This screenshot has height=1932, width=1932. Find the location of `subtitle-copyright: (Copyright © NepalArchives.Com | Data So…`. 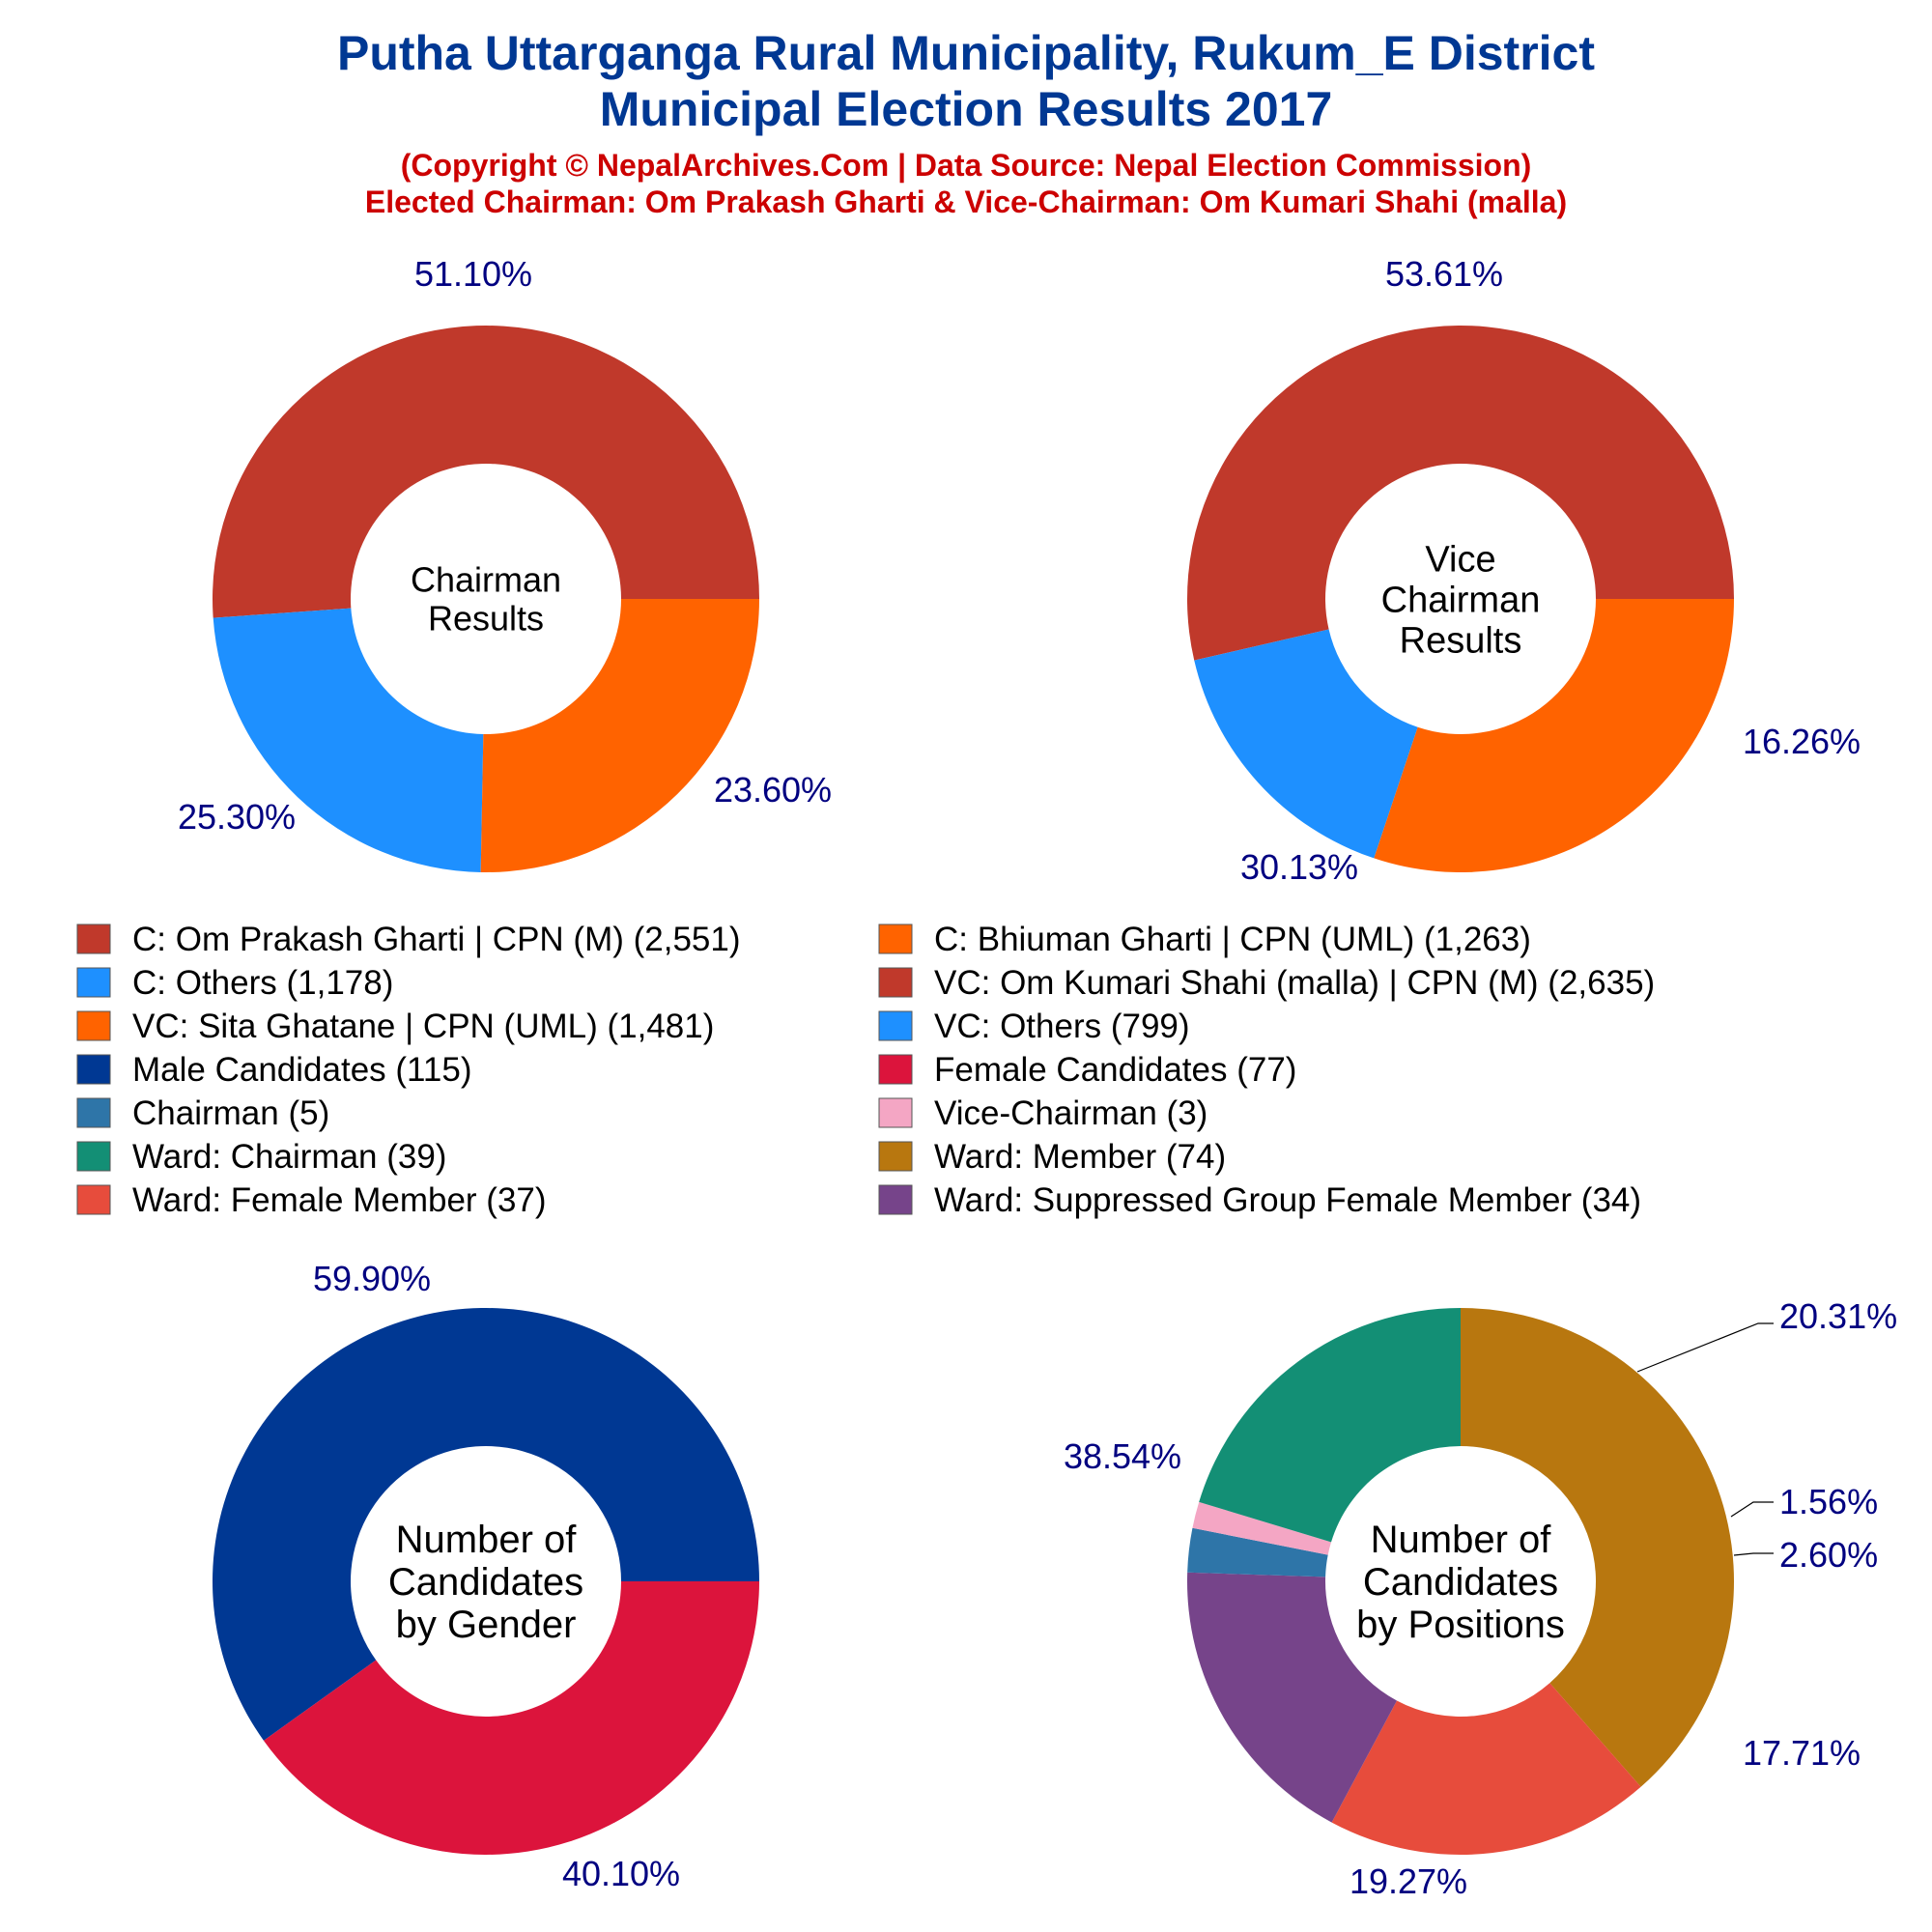

subtitle-copyright: (Copyright © NepalArchives.Com | Data So… is located at coordinates (966, 165).